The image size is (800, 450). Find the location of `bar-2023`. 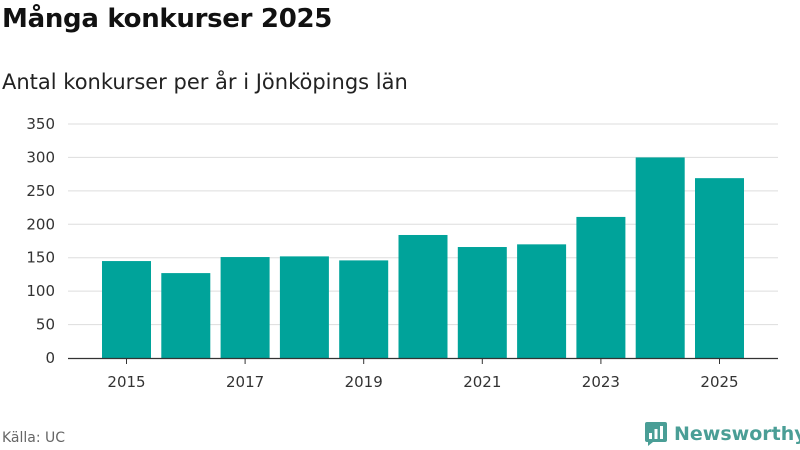

bar-2023 is located at coordinates (601, 287).